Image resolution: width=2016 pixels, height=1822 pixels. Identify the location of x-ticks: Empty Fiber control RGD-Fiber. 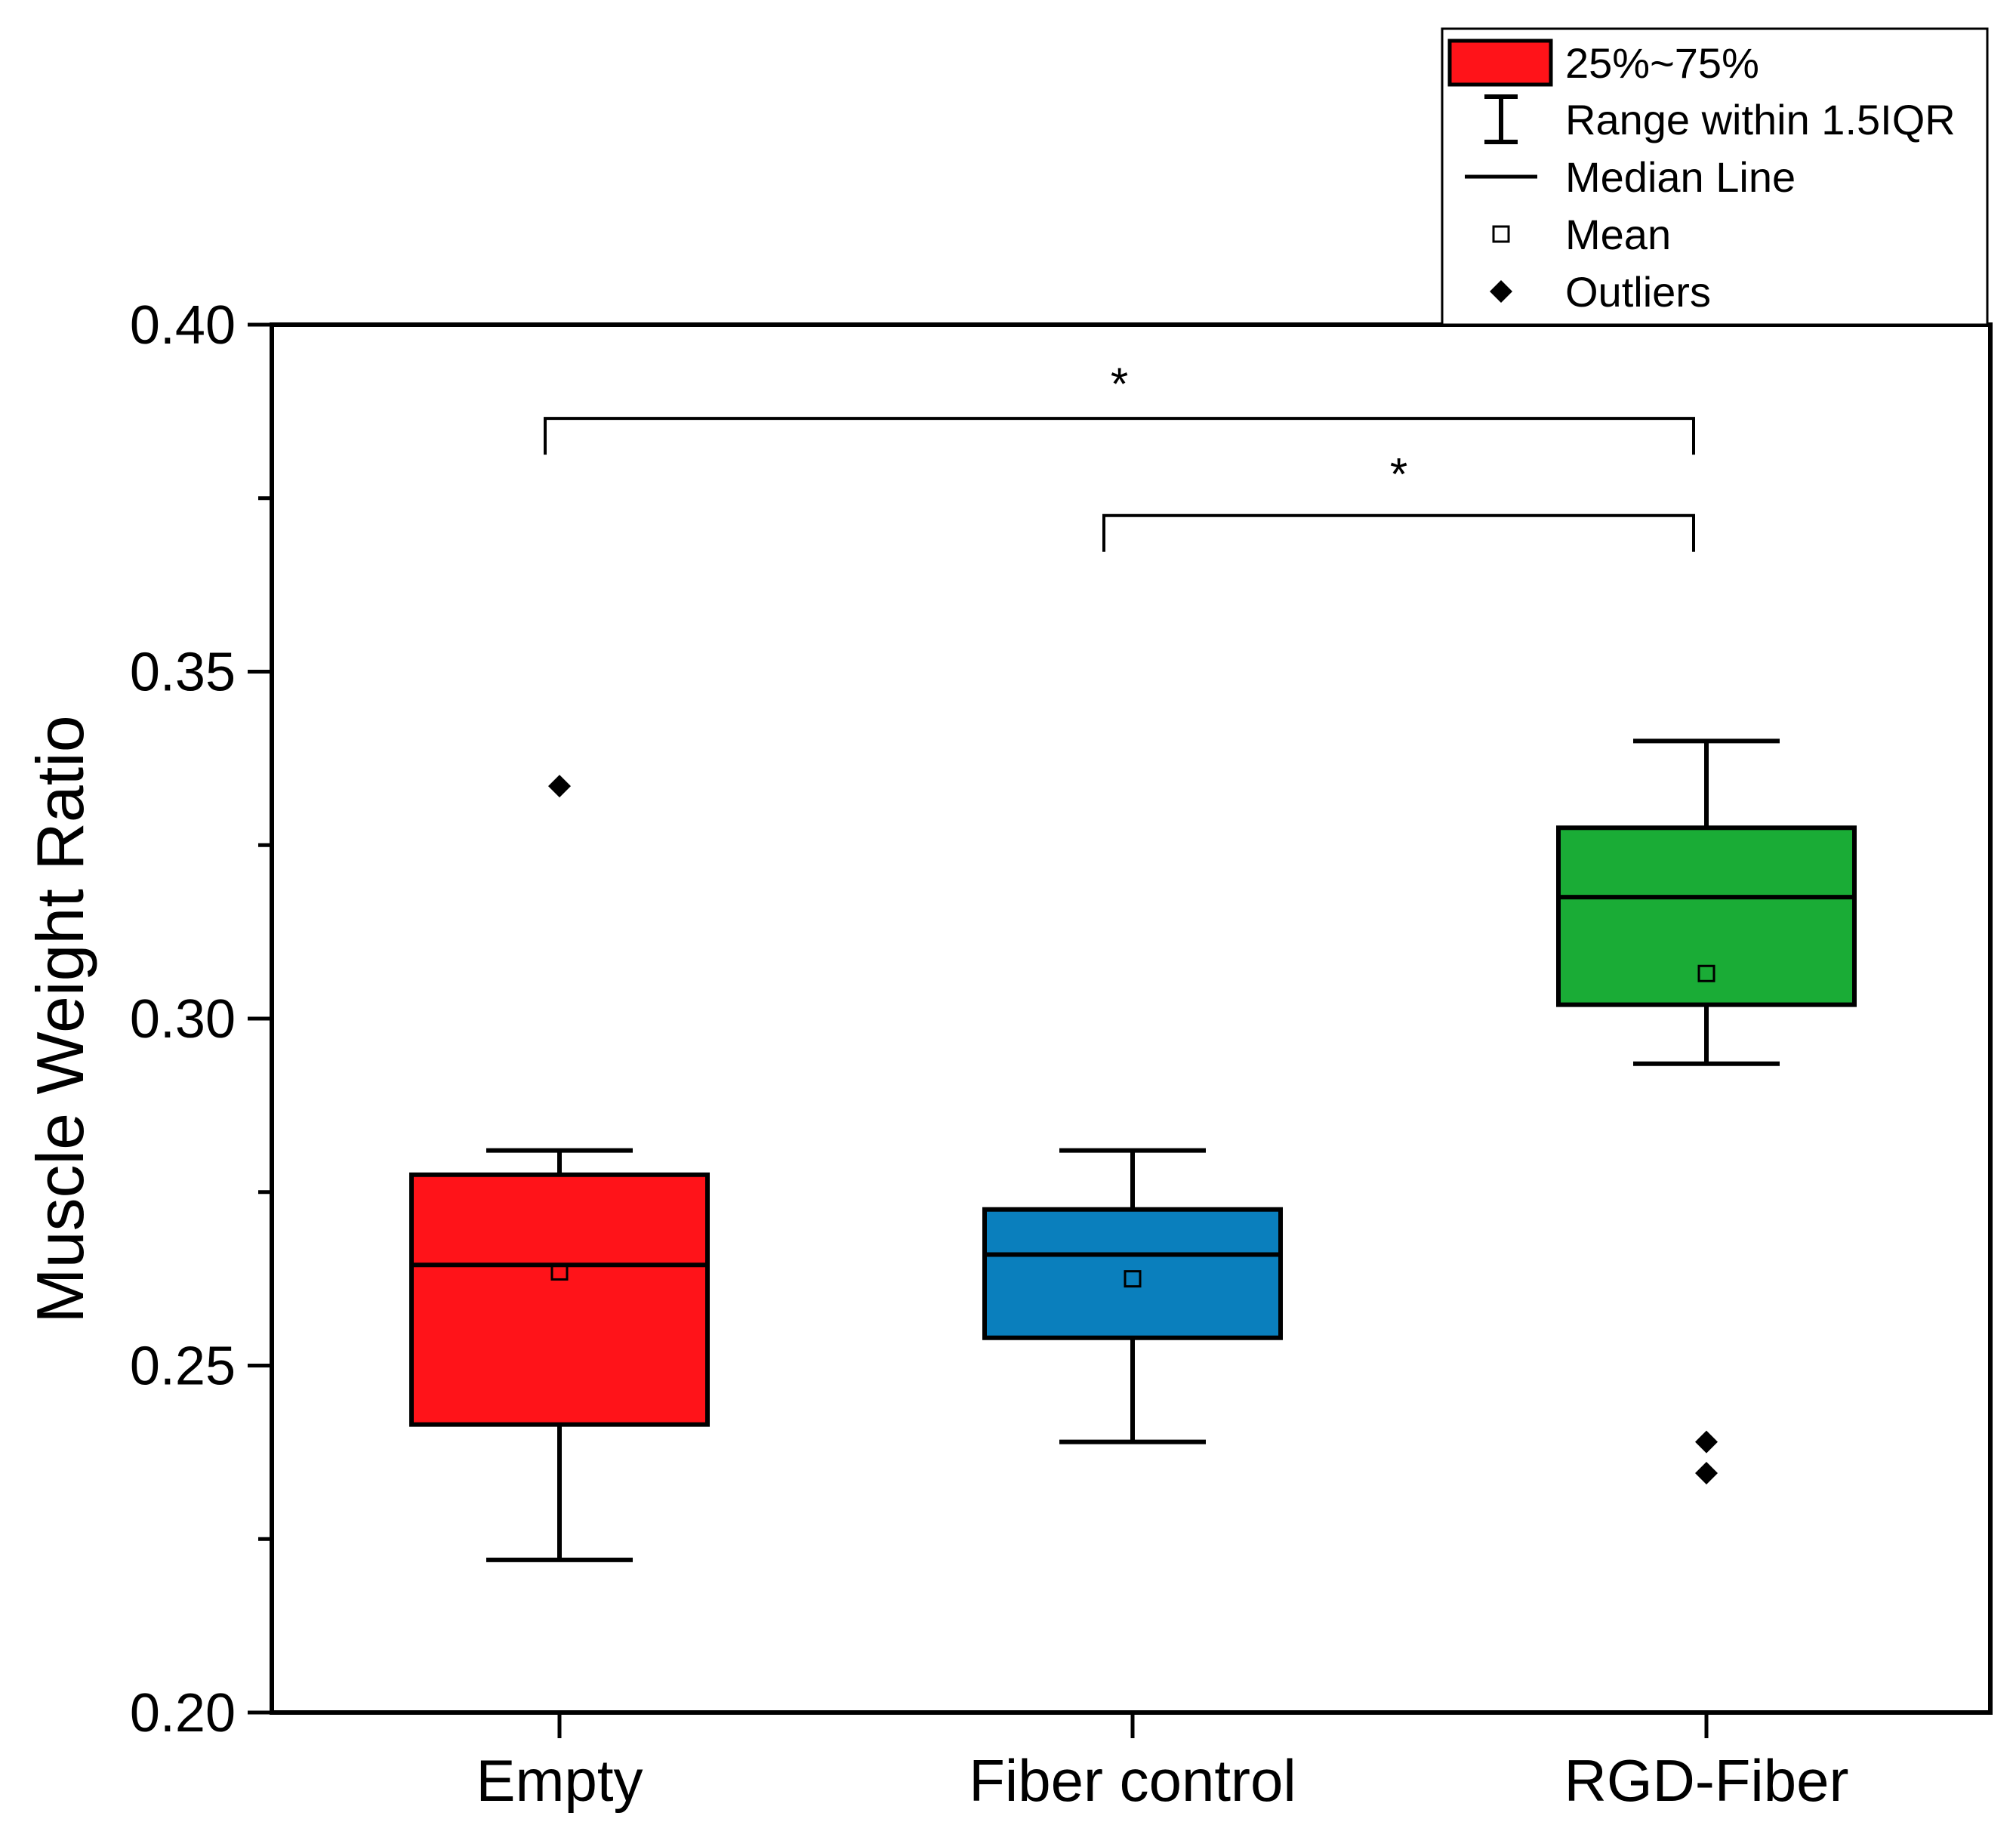
(1162, 1763).